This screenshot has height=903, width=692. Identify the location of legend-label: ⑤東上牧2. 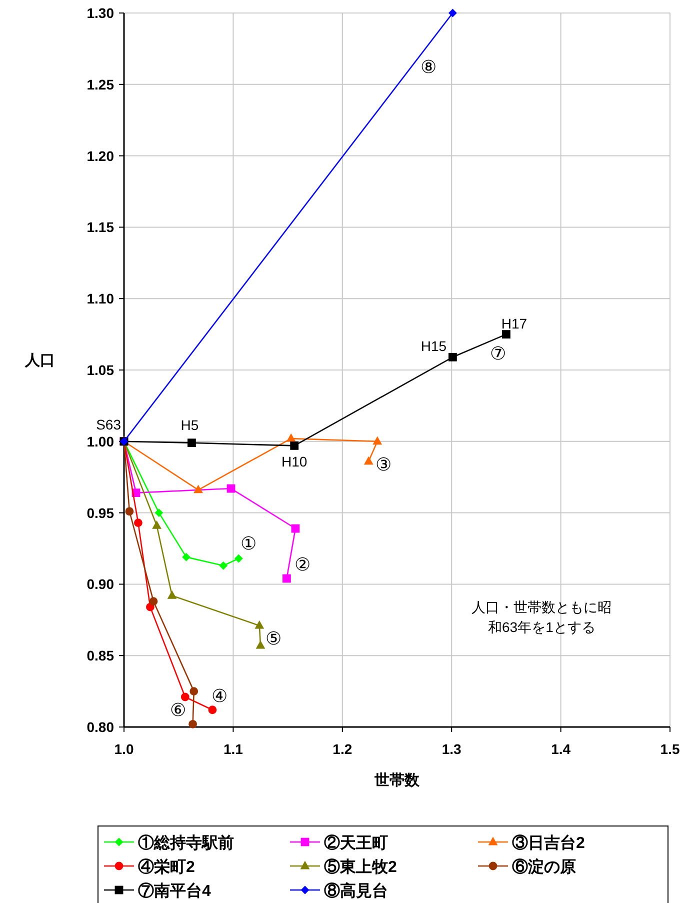
(360, 867).